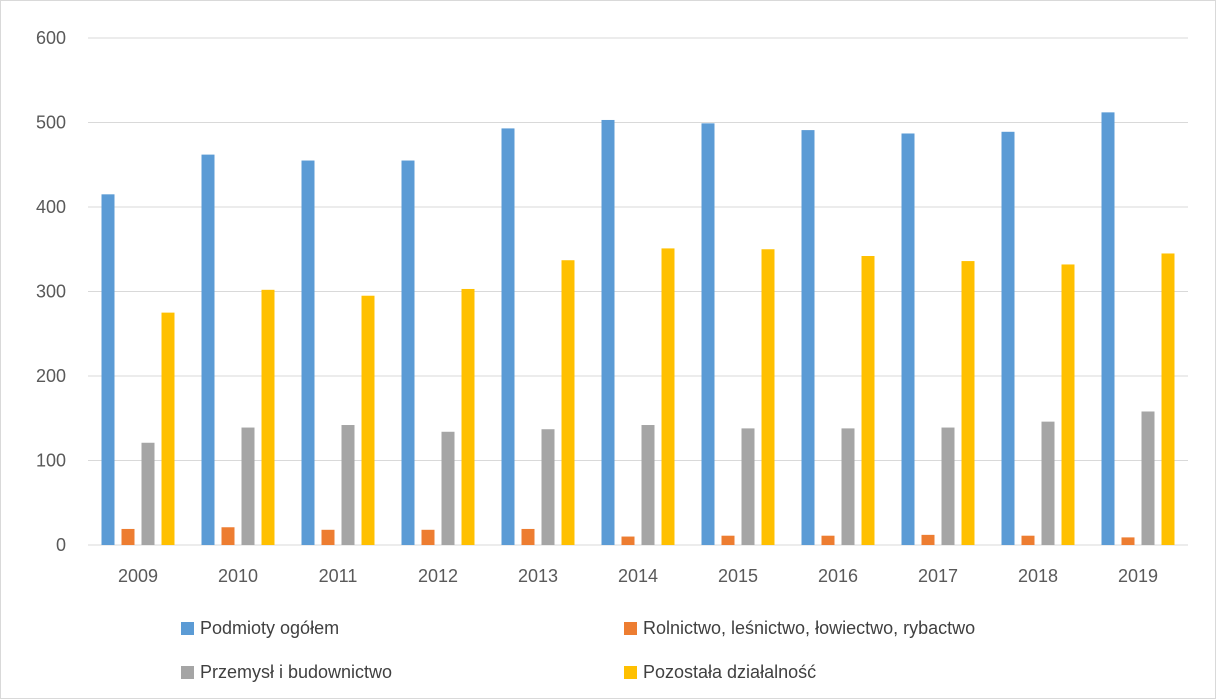  What do you see at coordinates (51, 123) in the screenshot?
I see `y-tick-label: 500` at bounding box center [51, 123].